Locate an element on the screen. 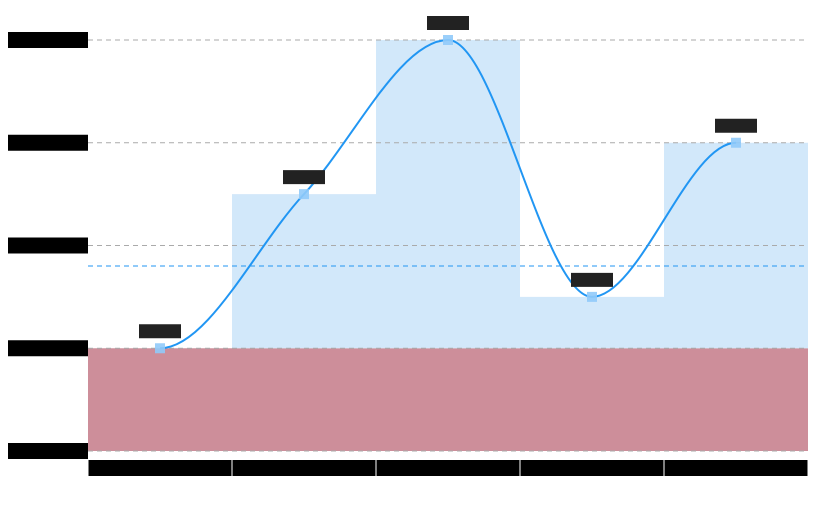 The width and height of the screenshot is (816, 516). x-axis is located at coordinates (448, 468).